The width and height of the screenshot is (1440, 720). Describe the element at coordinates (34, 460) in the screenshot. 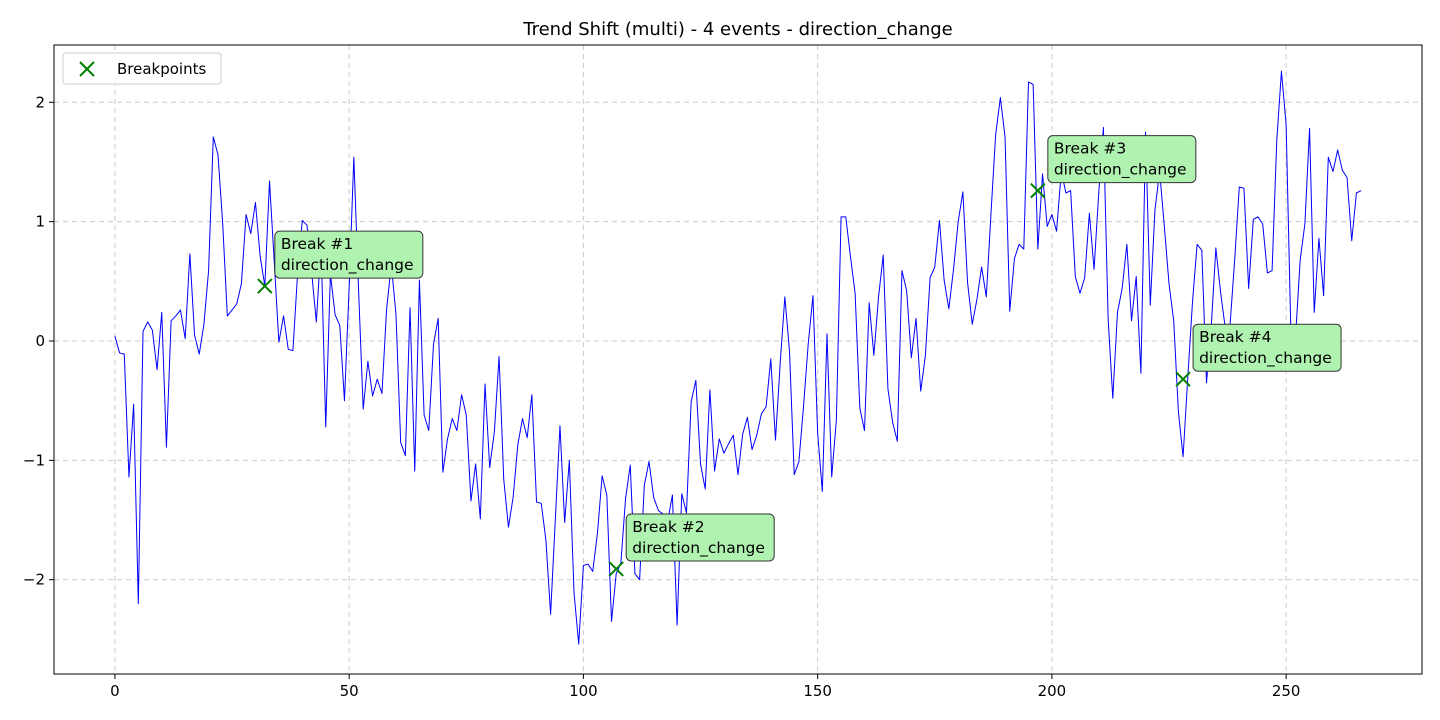

I see `y-tick-label: −1` at that location.